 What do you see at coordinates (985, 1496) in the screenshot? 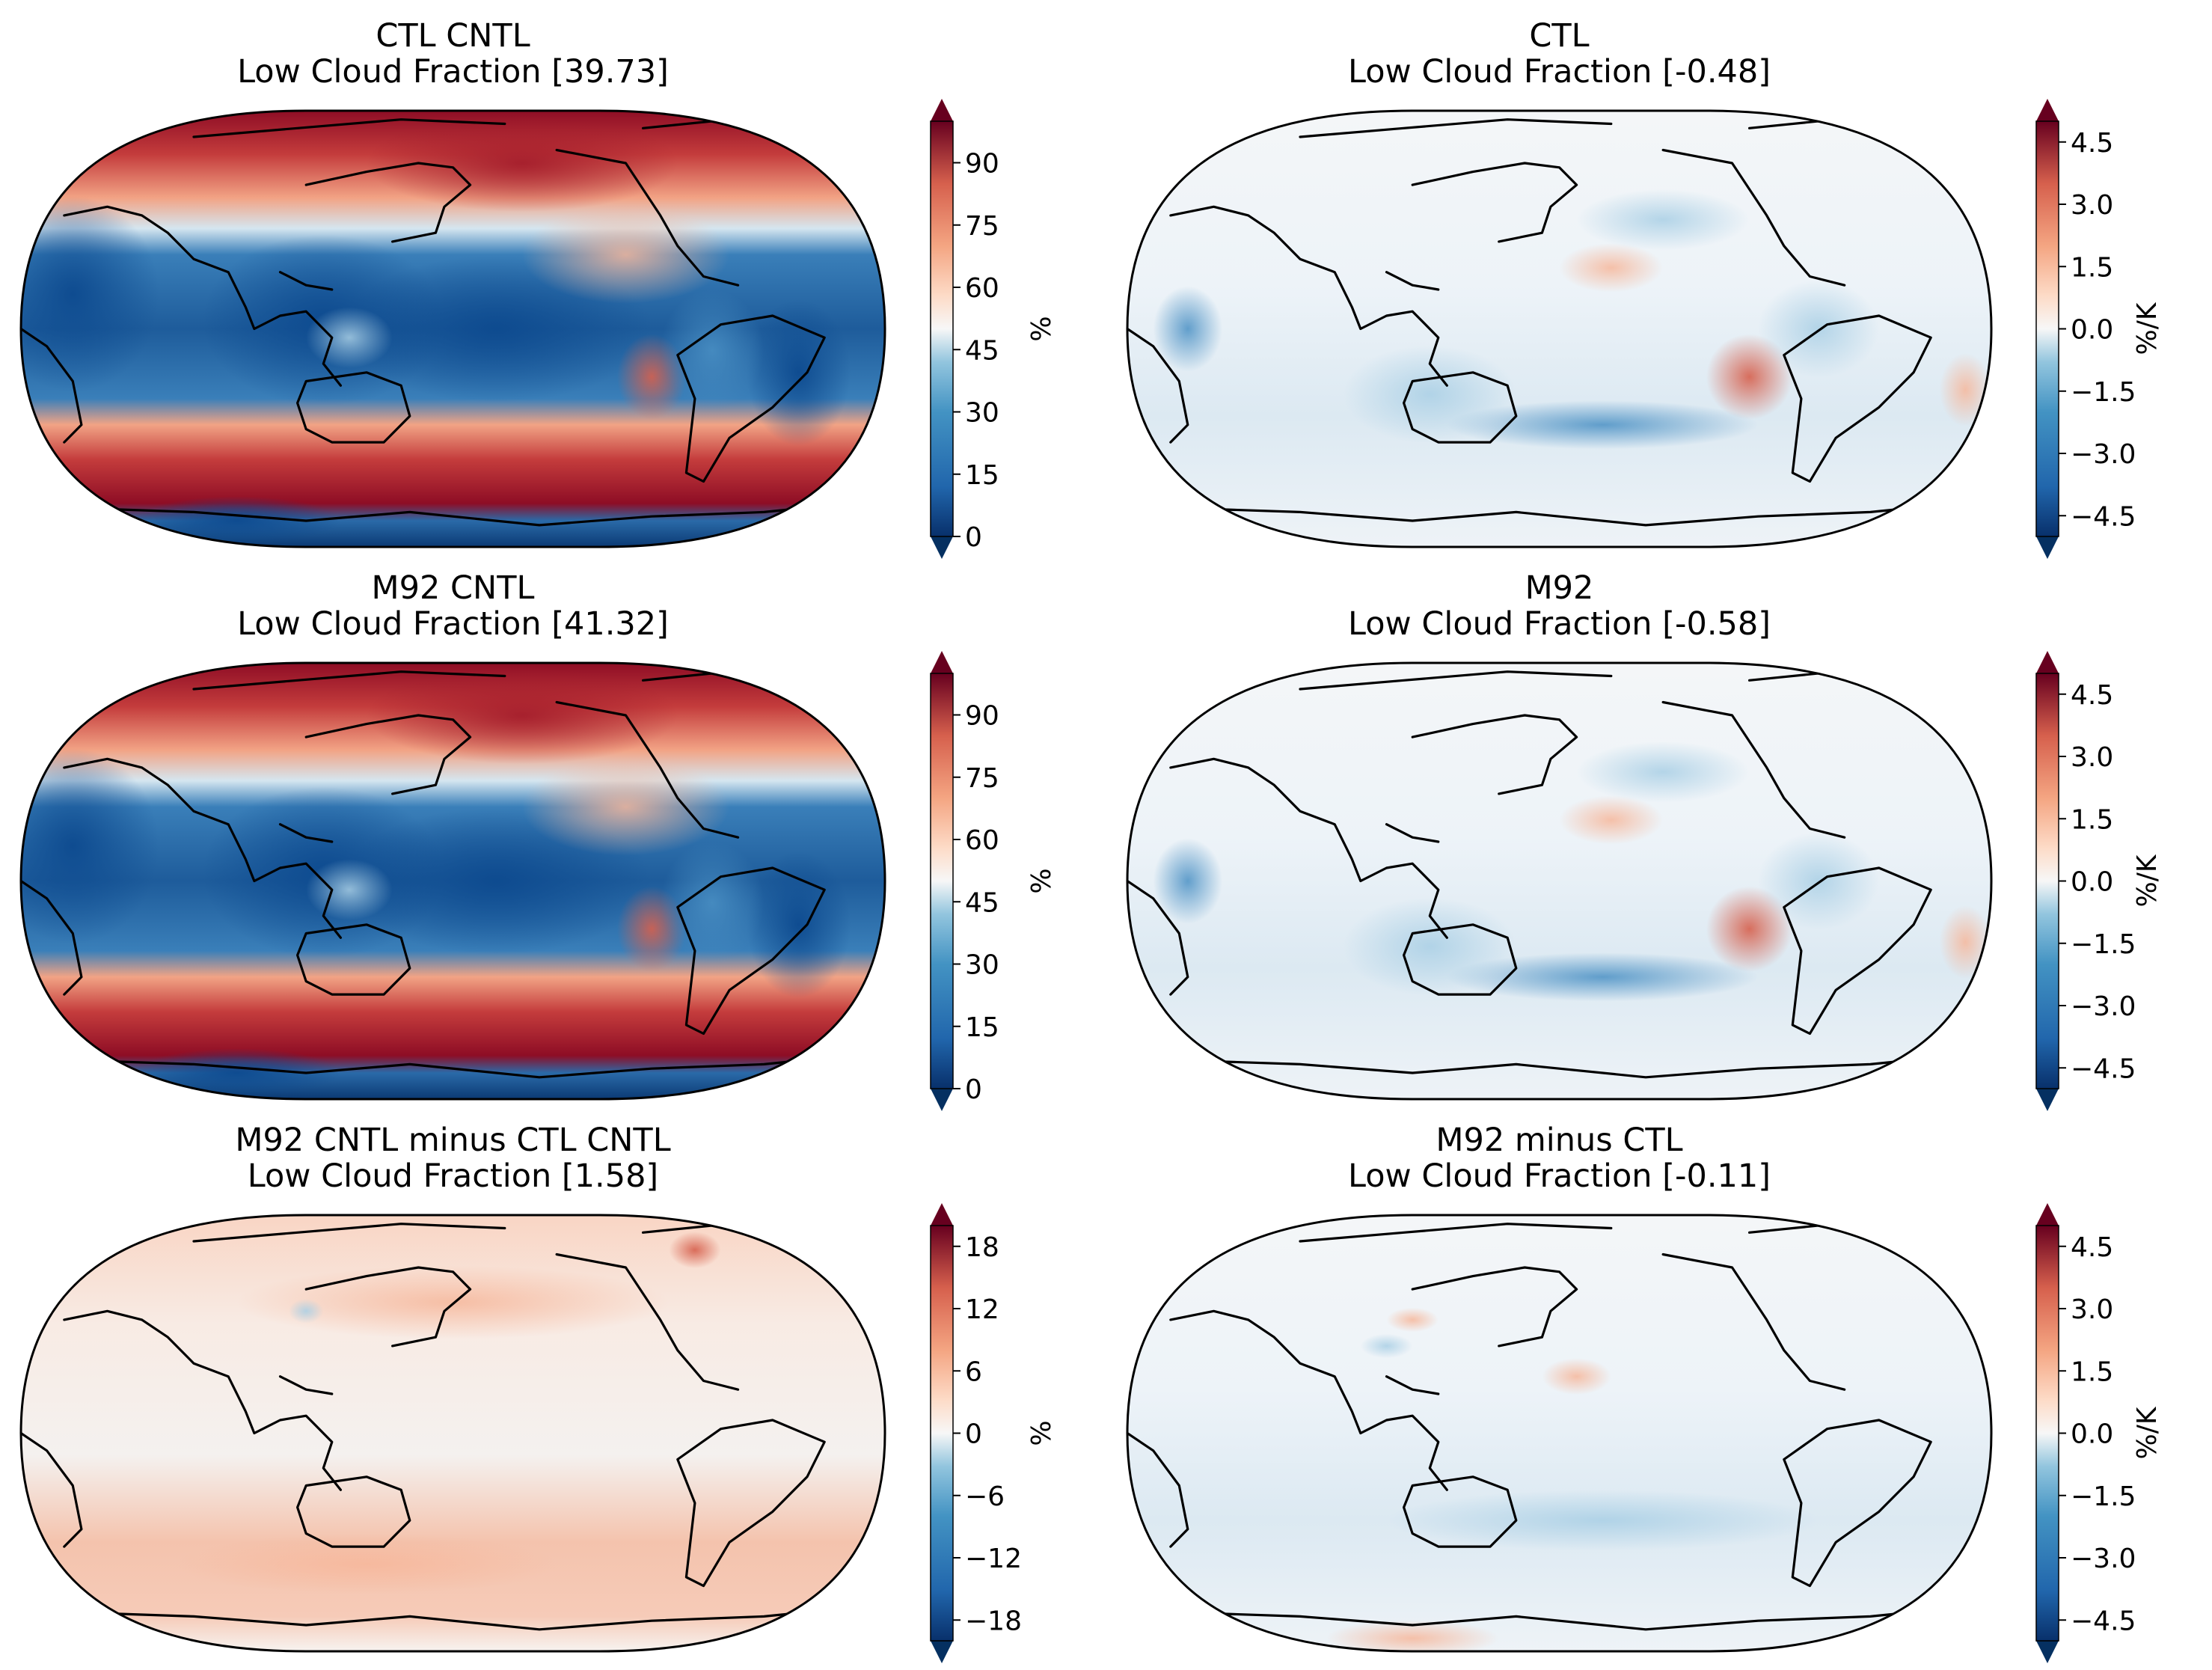
I see `colorbar-tick-label: −6` at bounding box center [985, 1496].